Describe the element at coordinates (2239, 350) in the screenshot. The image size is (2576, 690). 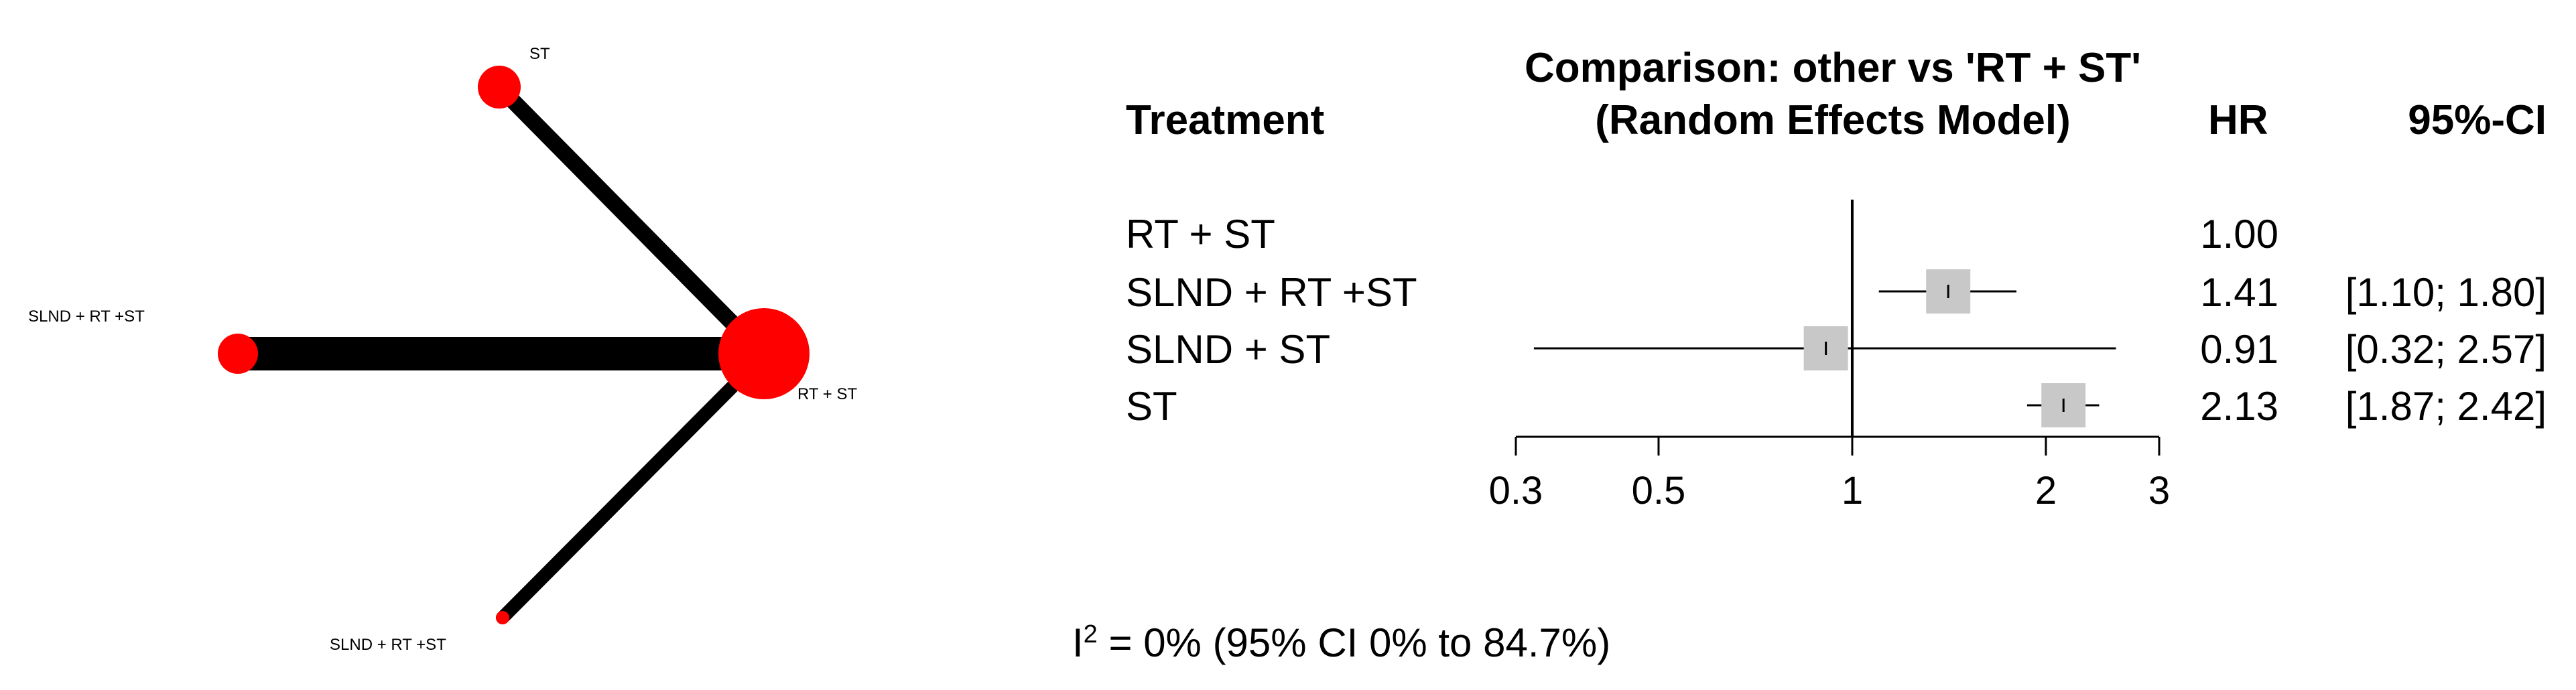
I see `hr-value: 0.91` at that location.